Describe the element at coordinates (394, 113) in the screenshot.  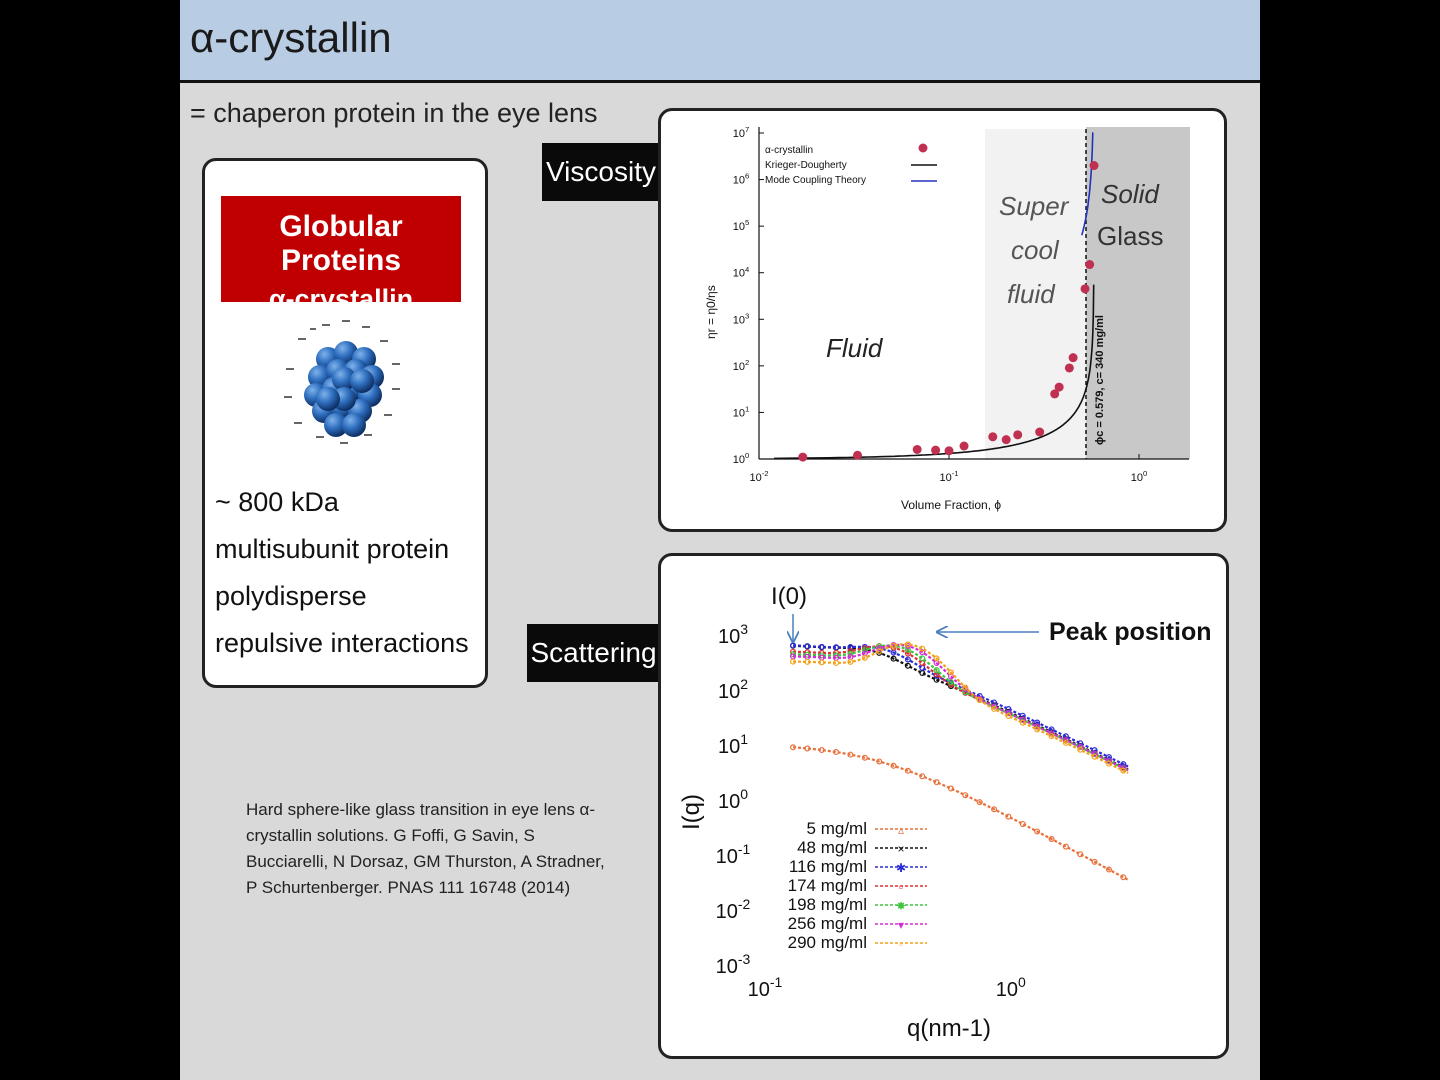
I see `slide-subtitle: = chaperon protein in the eye lens` at that location.